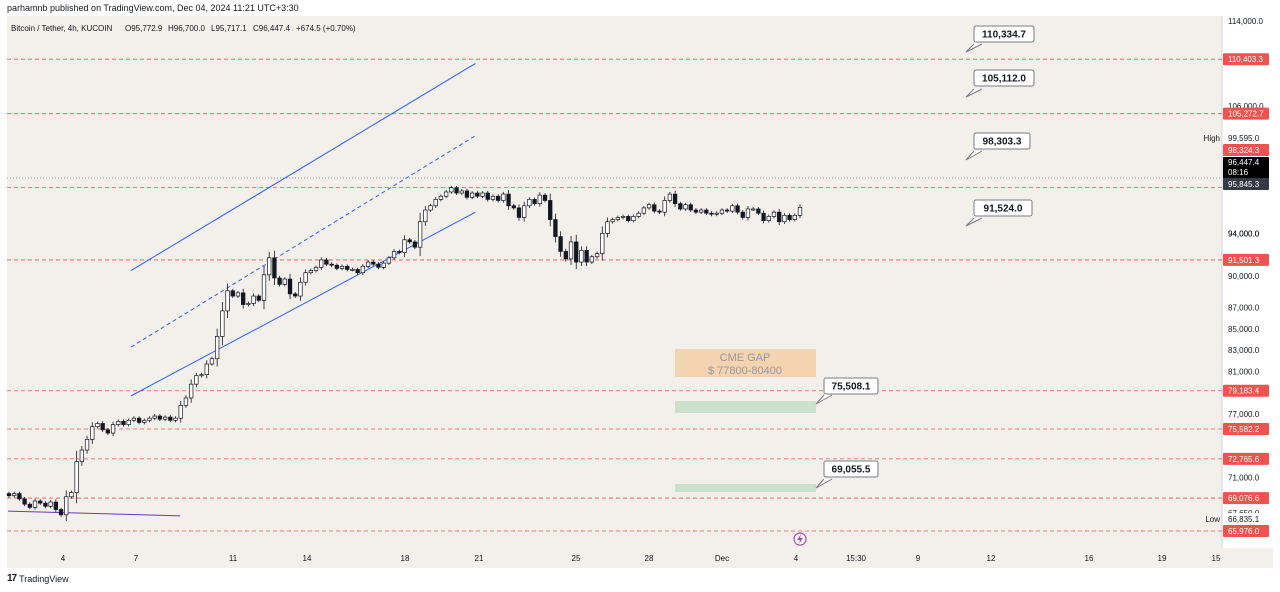  Describe the element at coordinates (44, 578) in the screenshot. I see `footer-brand: TradingView` at that location.